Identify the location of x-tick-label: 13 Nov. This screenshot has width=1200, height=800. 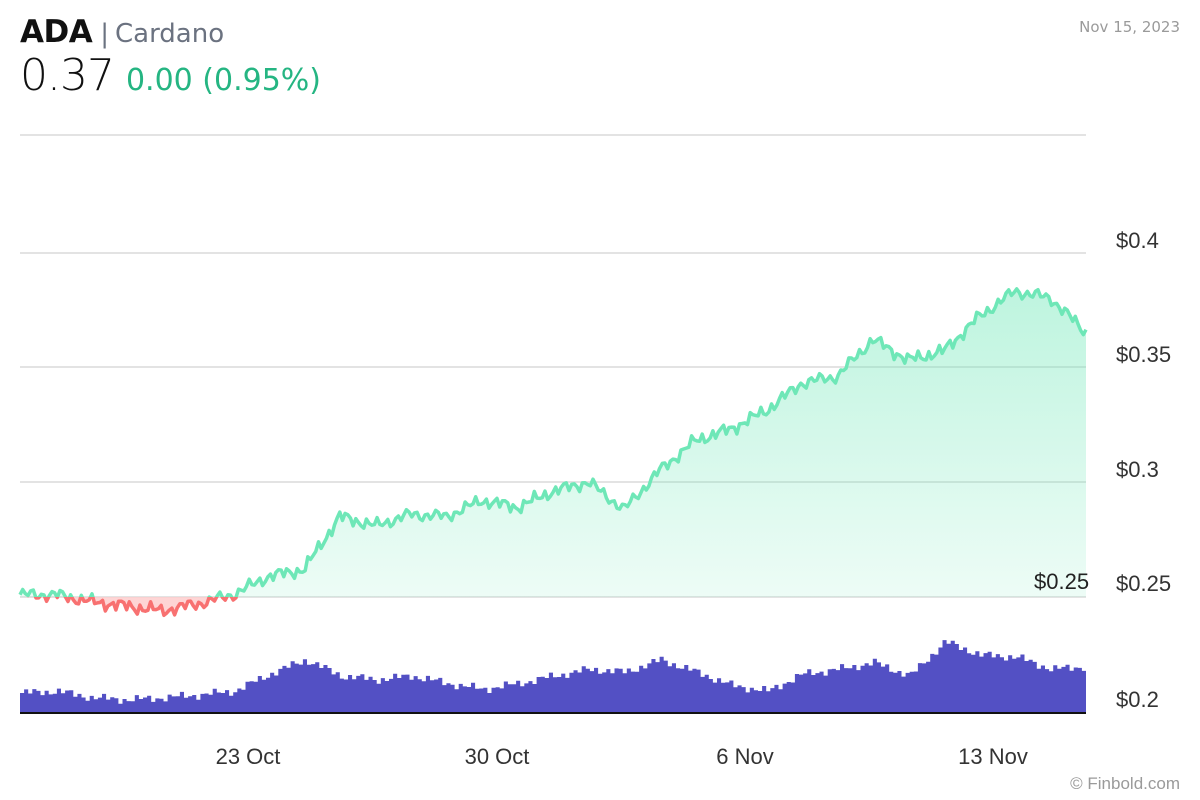
(993, 756).